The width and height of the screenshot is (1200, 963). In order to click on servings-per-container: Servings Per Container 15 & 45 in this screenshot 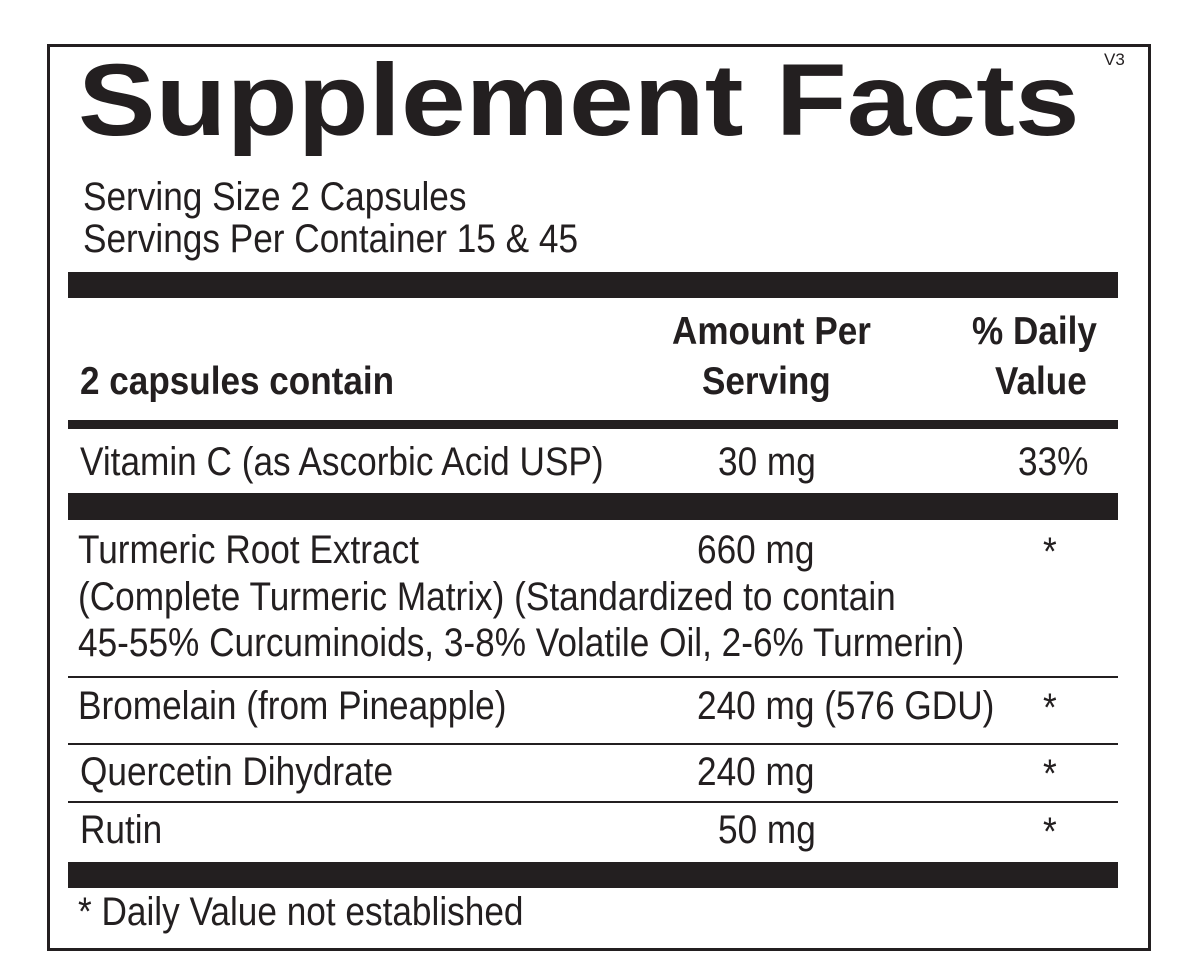, I will do `click(331, 239)`.